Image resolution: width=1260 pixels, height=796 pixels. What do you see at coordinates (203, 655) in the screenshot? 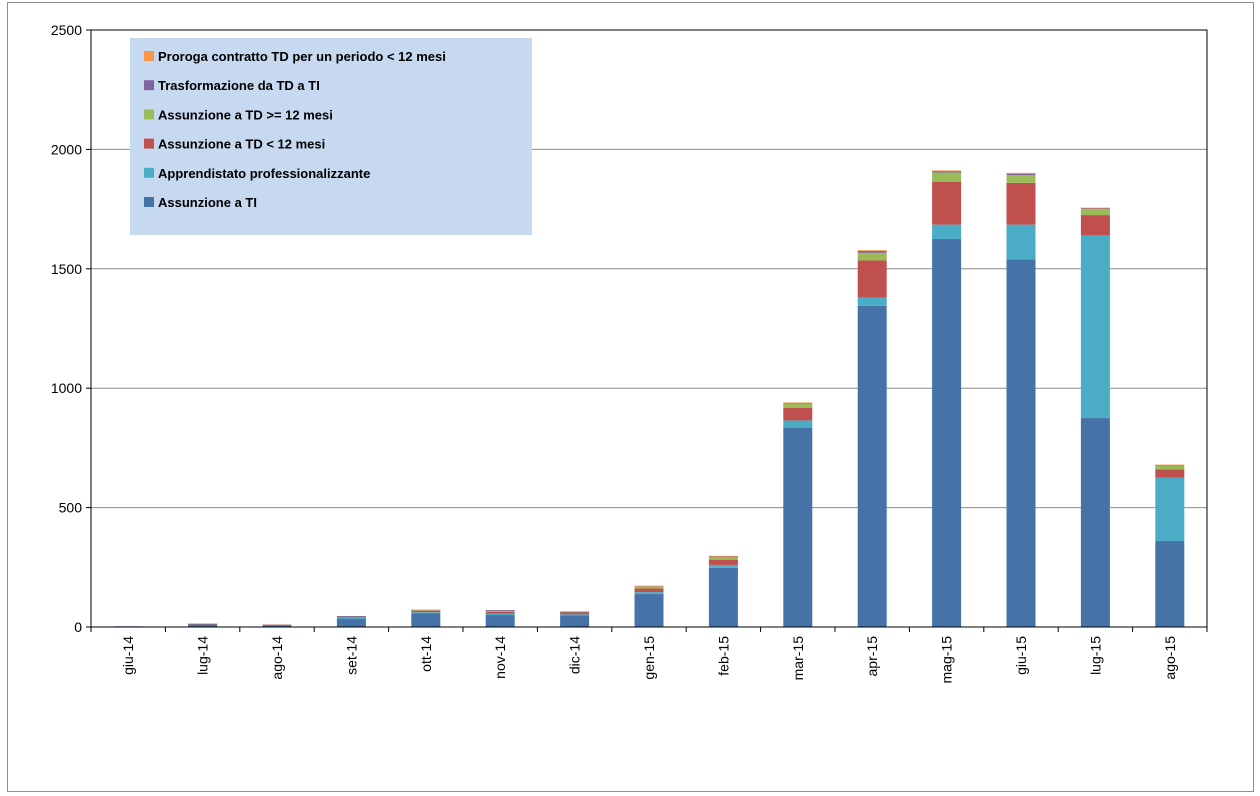
I see `x-tick-label: lug-14` at bounding box center [203, 655].